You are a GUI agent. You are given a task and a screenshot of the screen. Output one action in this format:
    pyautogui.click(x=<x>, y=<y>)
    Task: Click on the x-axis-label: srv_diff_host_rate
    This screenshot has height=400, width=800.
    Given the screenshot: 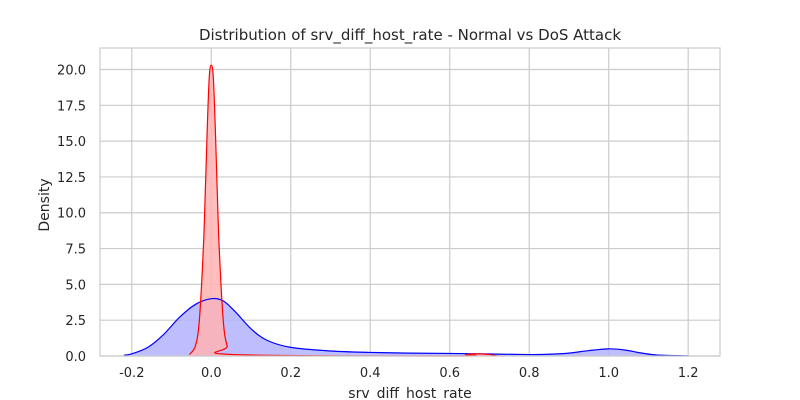 What is the action you would take?
    pyautogui.click(x=409, y=393)
    